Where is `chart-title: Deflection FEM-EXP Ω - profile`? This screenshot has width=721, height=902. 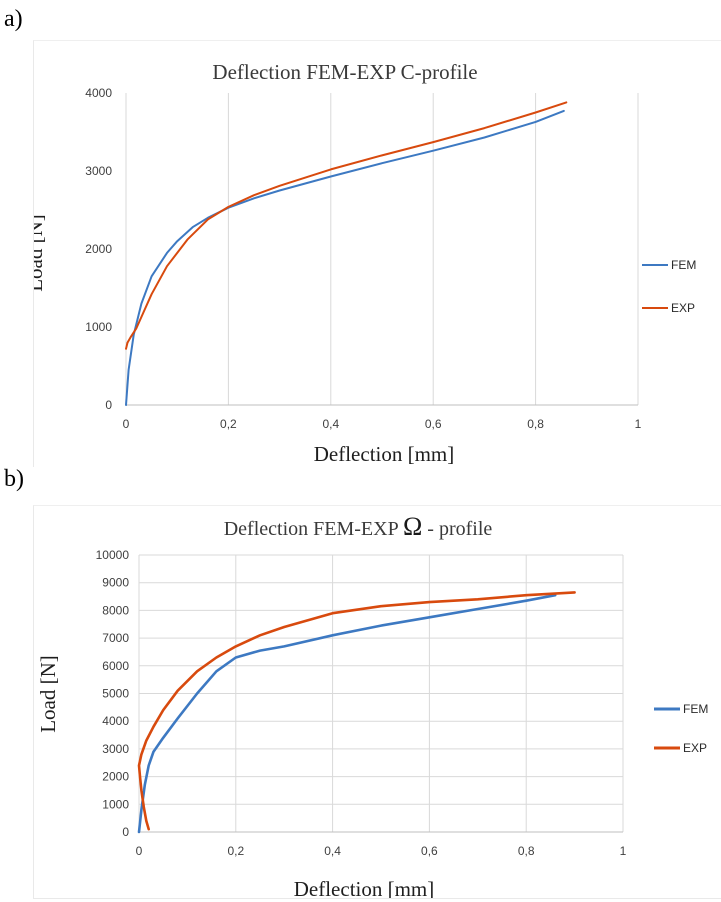 chart-title: Deflection FEM-EXP Ω - profile is located at coordinates (358, 526).